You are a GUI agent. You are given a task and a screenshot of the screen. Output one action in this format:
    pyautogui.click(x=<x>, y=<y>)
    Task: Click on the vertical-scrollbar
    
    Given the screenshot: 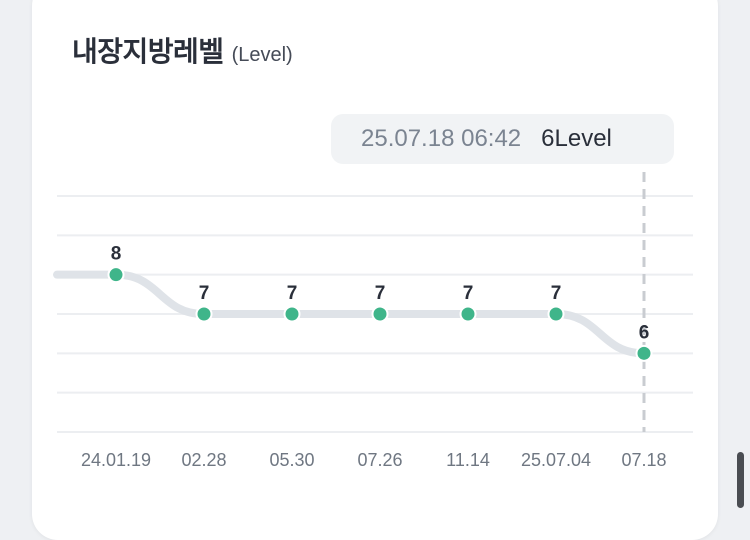 What is the action you would take?
    pyautogui.click(x=740, y=480)
    